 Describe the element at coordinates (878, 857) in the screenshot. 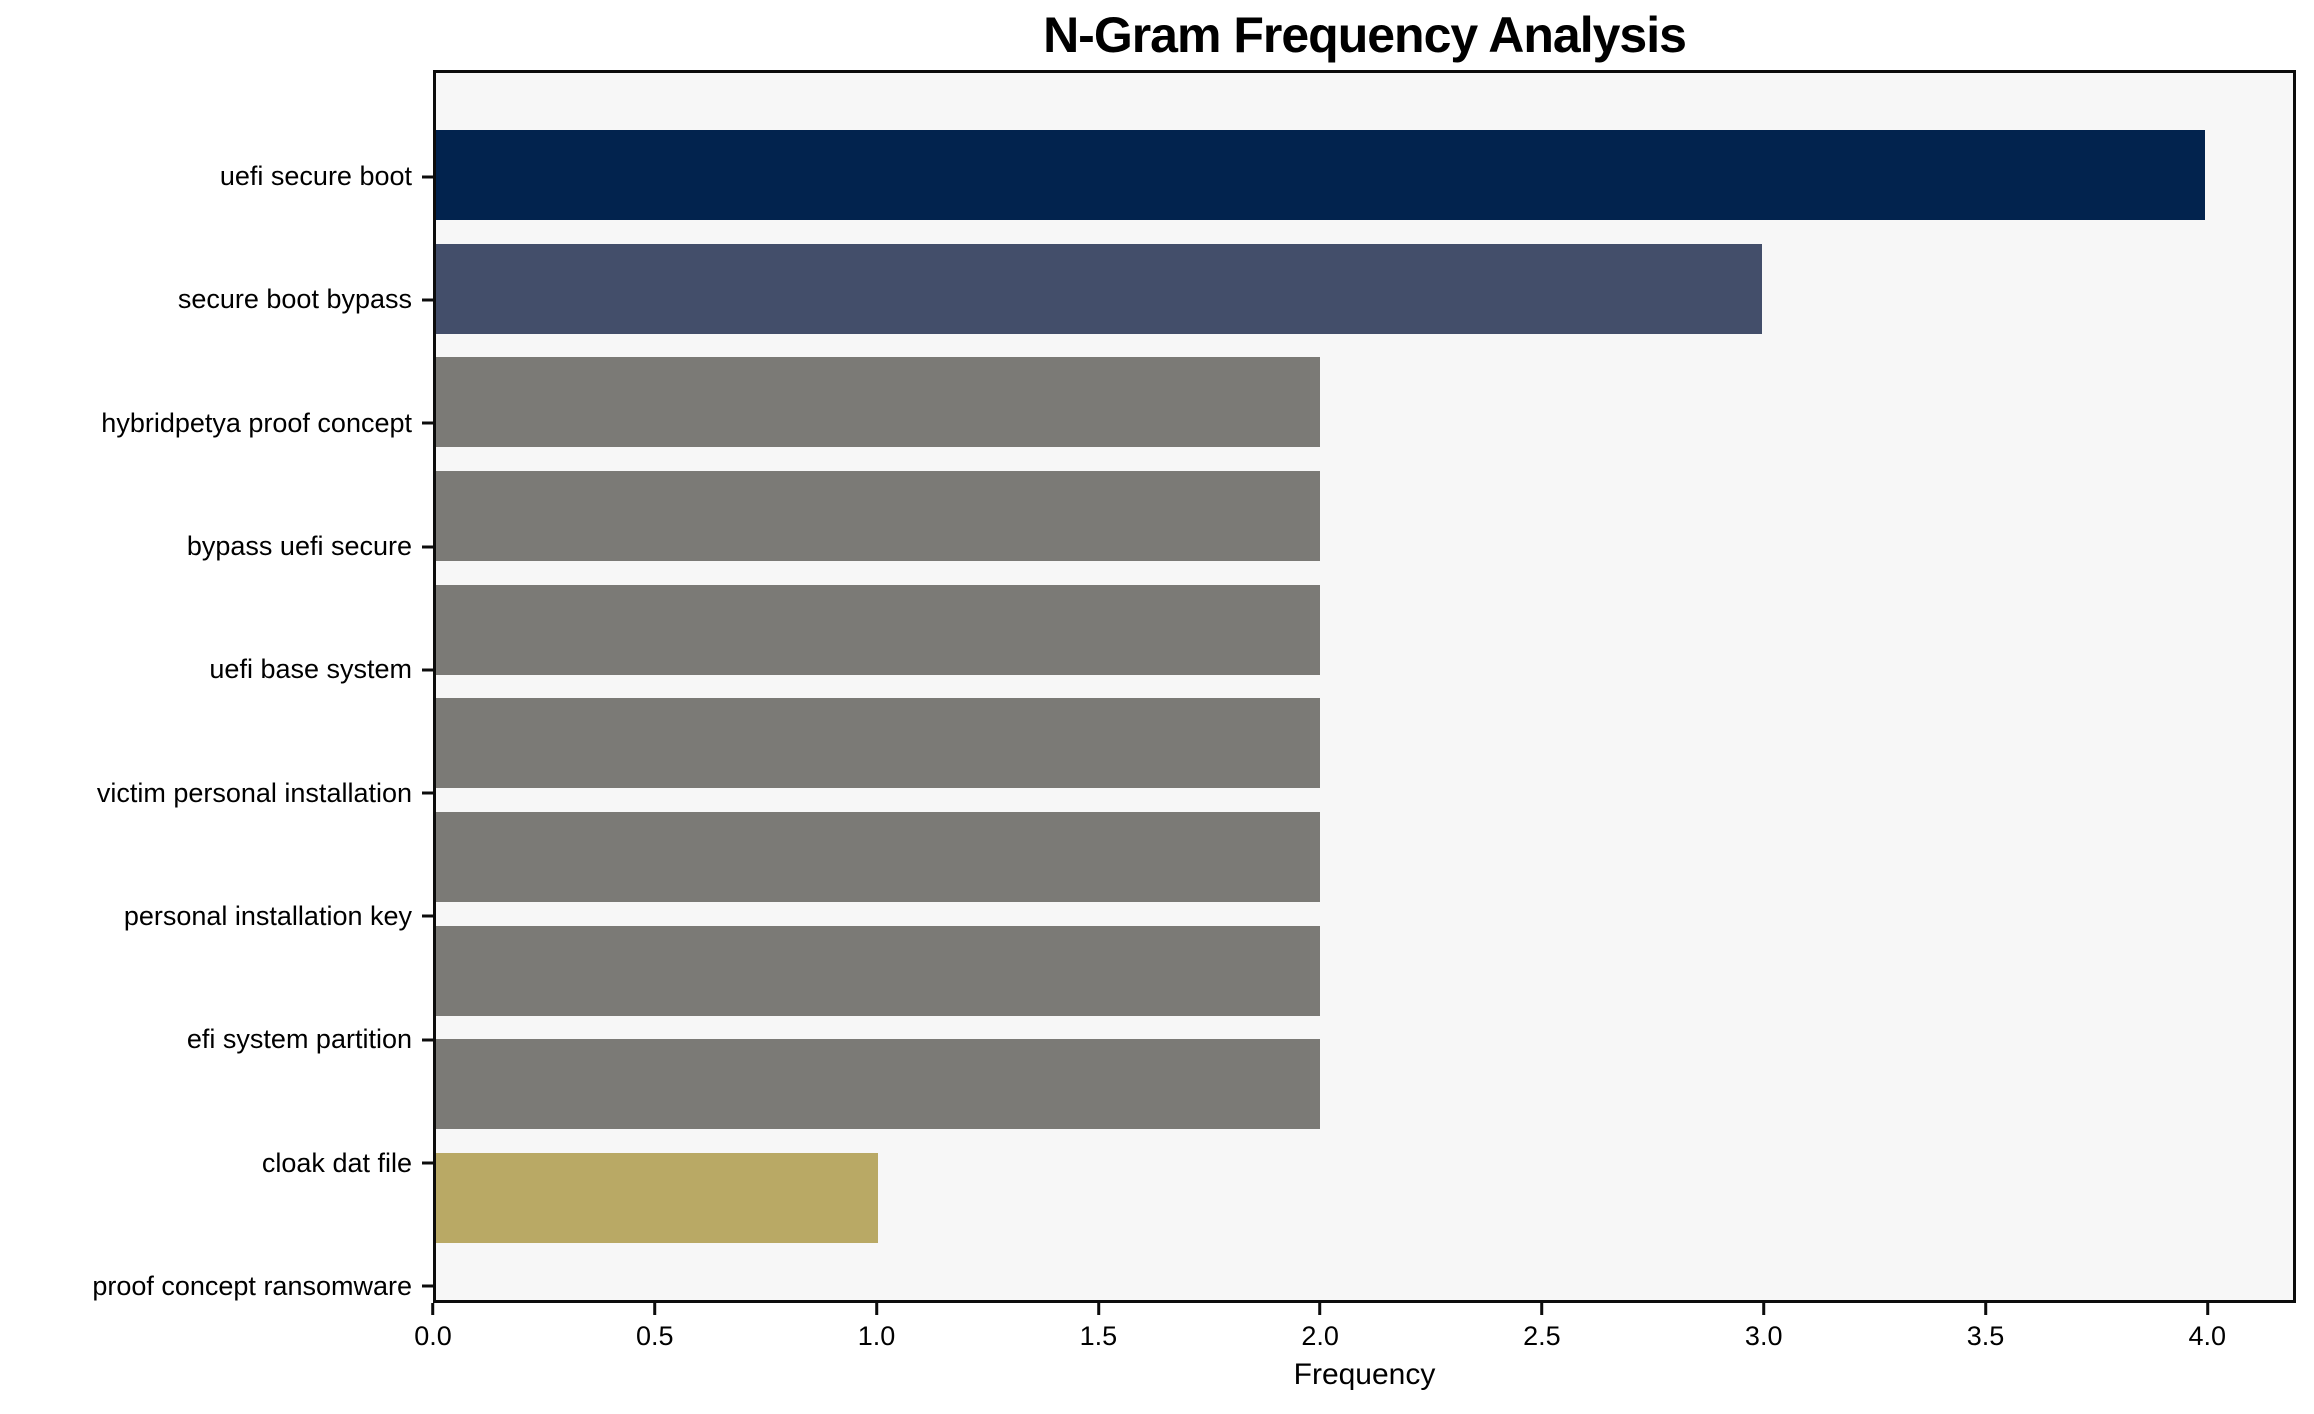

I see `bar-personal-installation-key` at that location.